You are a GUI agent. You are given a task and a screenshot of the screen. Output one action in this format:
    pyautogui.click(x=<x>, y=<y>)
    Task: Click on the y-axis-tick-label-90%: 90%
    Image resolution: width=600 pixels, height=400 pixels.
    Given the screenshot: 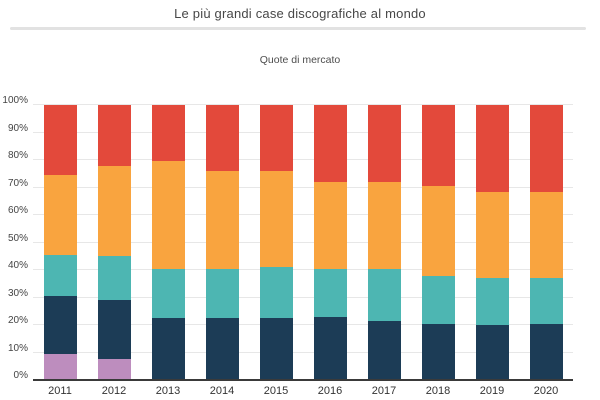 What is the action you would take?
    pyautogui.click(x=17, y=128)
    